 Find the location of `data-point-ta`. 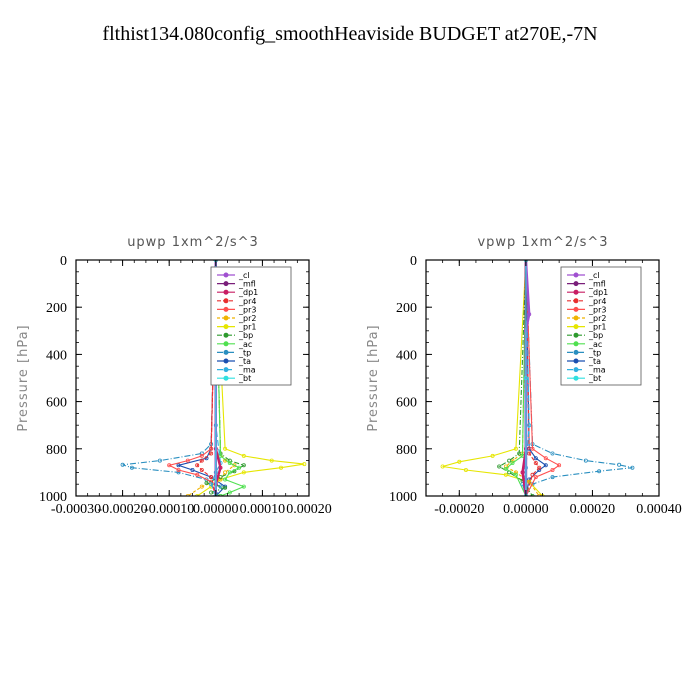

data-point-ta is located at coordinates (535, 458).